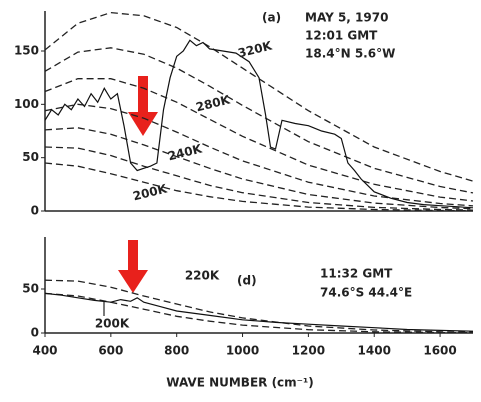 Image resolution: width=481 pixels, height=402 pixels. Describe the element at coordinates (439, 351) in the screenshot. I see `x-tick-label: 1600` at that location.